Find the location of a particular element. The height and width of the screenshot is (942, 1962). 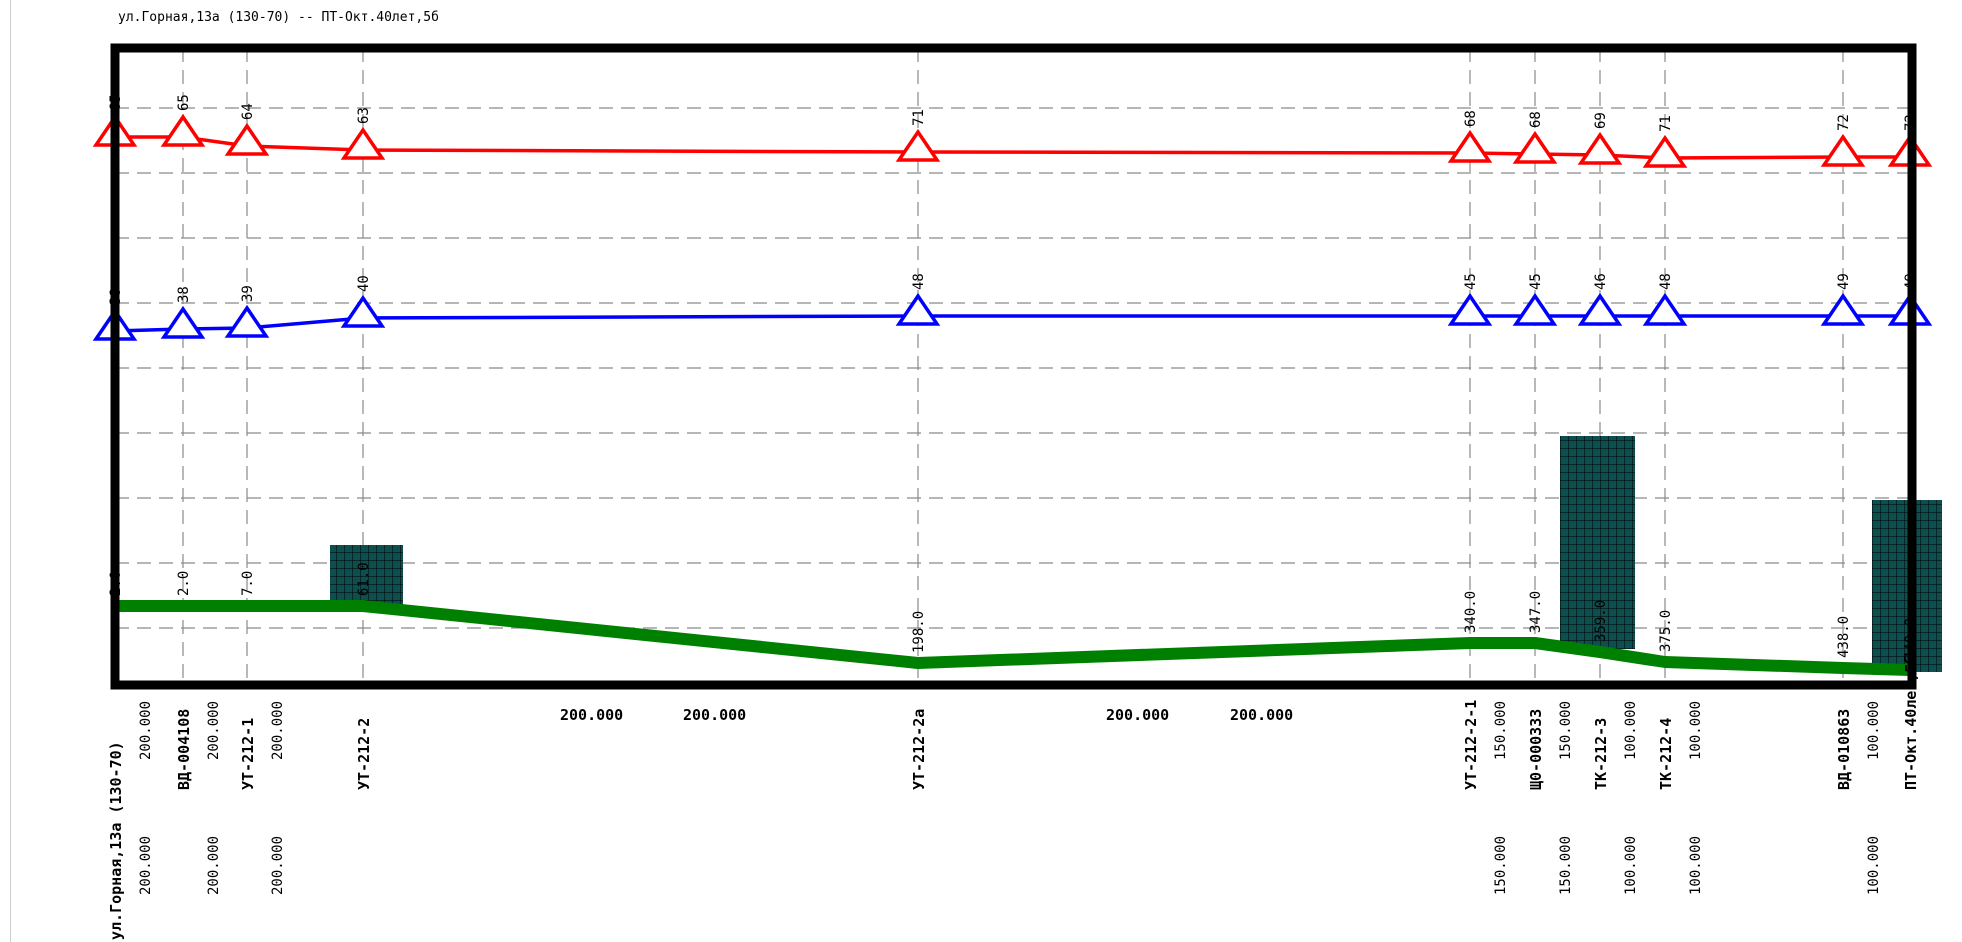

node-name-label: УТ-212-2-1 is located at coordinates (1471, 745).